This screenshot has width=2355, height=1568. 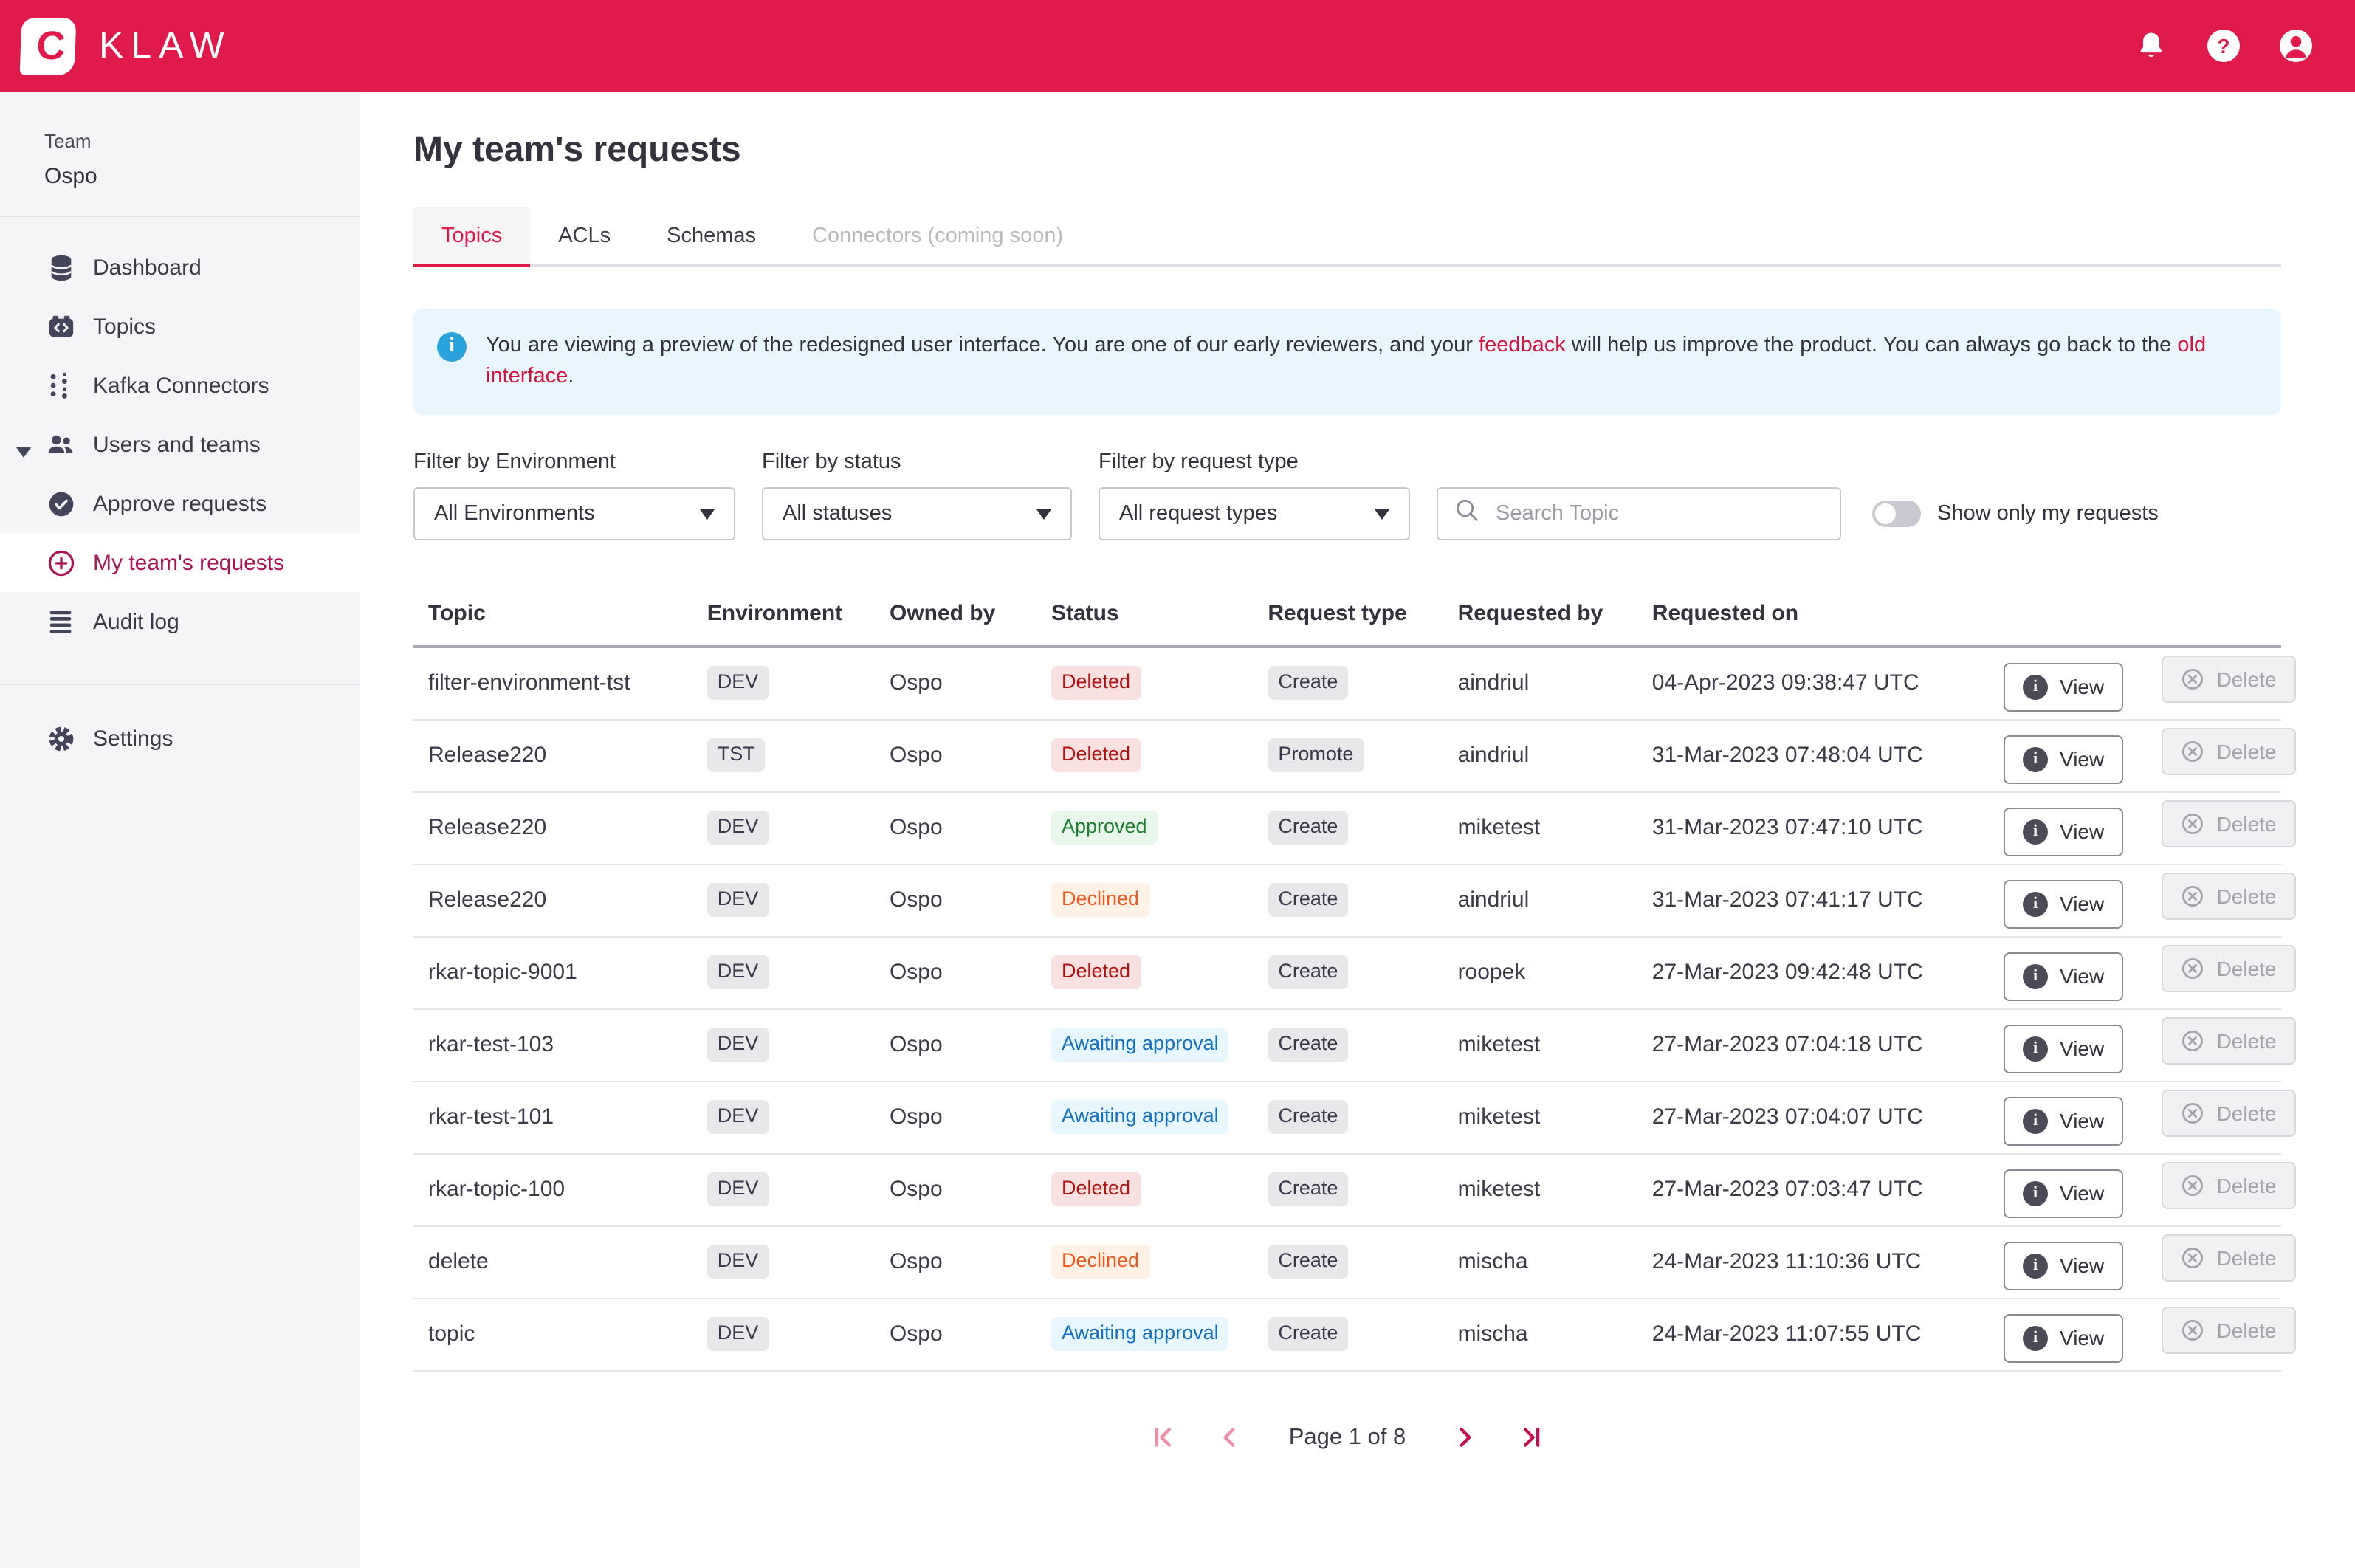 What do you see at coordinates (1787, 1190) in the screenshot?
I see `requested-on-cell: 27-Mar-2023 07:03:47 UTC` at bounding box center [1787, 1190].